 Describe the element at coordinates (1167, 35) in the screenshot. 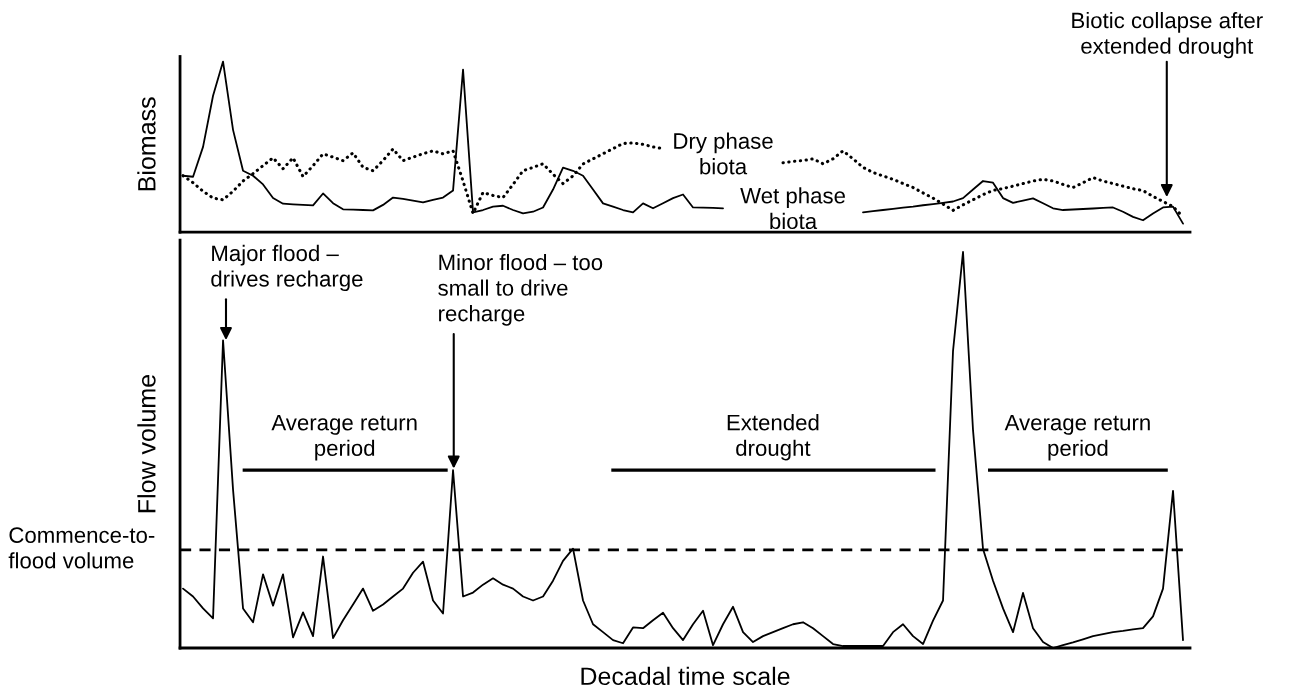

I see `text: Biotic collapse after extended drought` at that location.